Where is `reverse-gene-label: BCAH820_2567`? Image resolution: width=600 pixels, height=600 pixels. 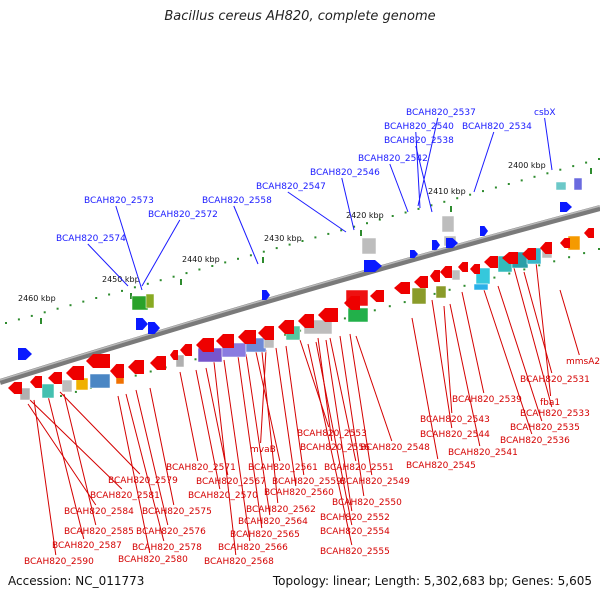 reverse-gene-label: BCAH820_2567 is located at coordinates (231, 482).